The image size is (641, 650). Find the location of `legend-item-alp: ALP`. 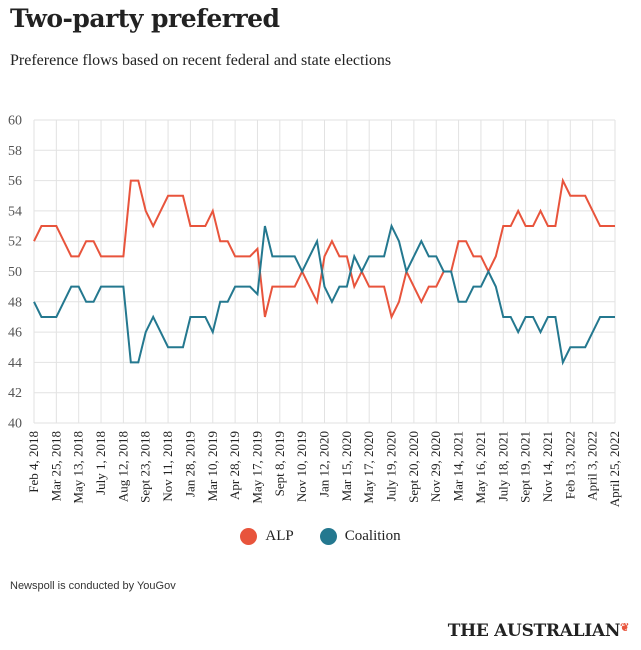

legend-item-alp: ALP is located at coordinates (267, 536).